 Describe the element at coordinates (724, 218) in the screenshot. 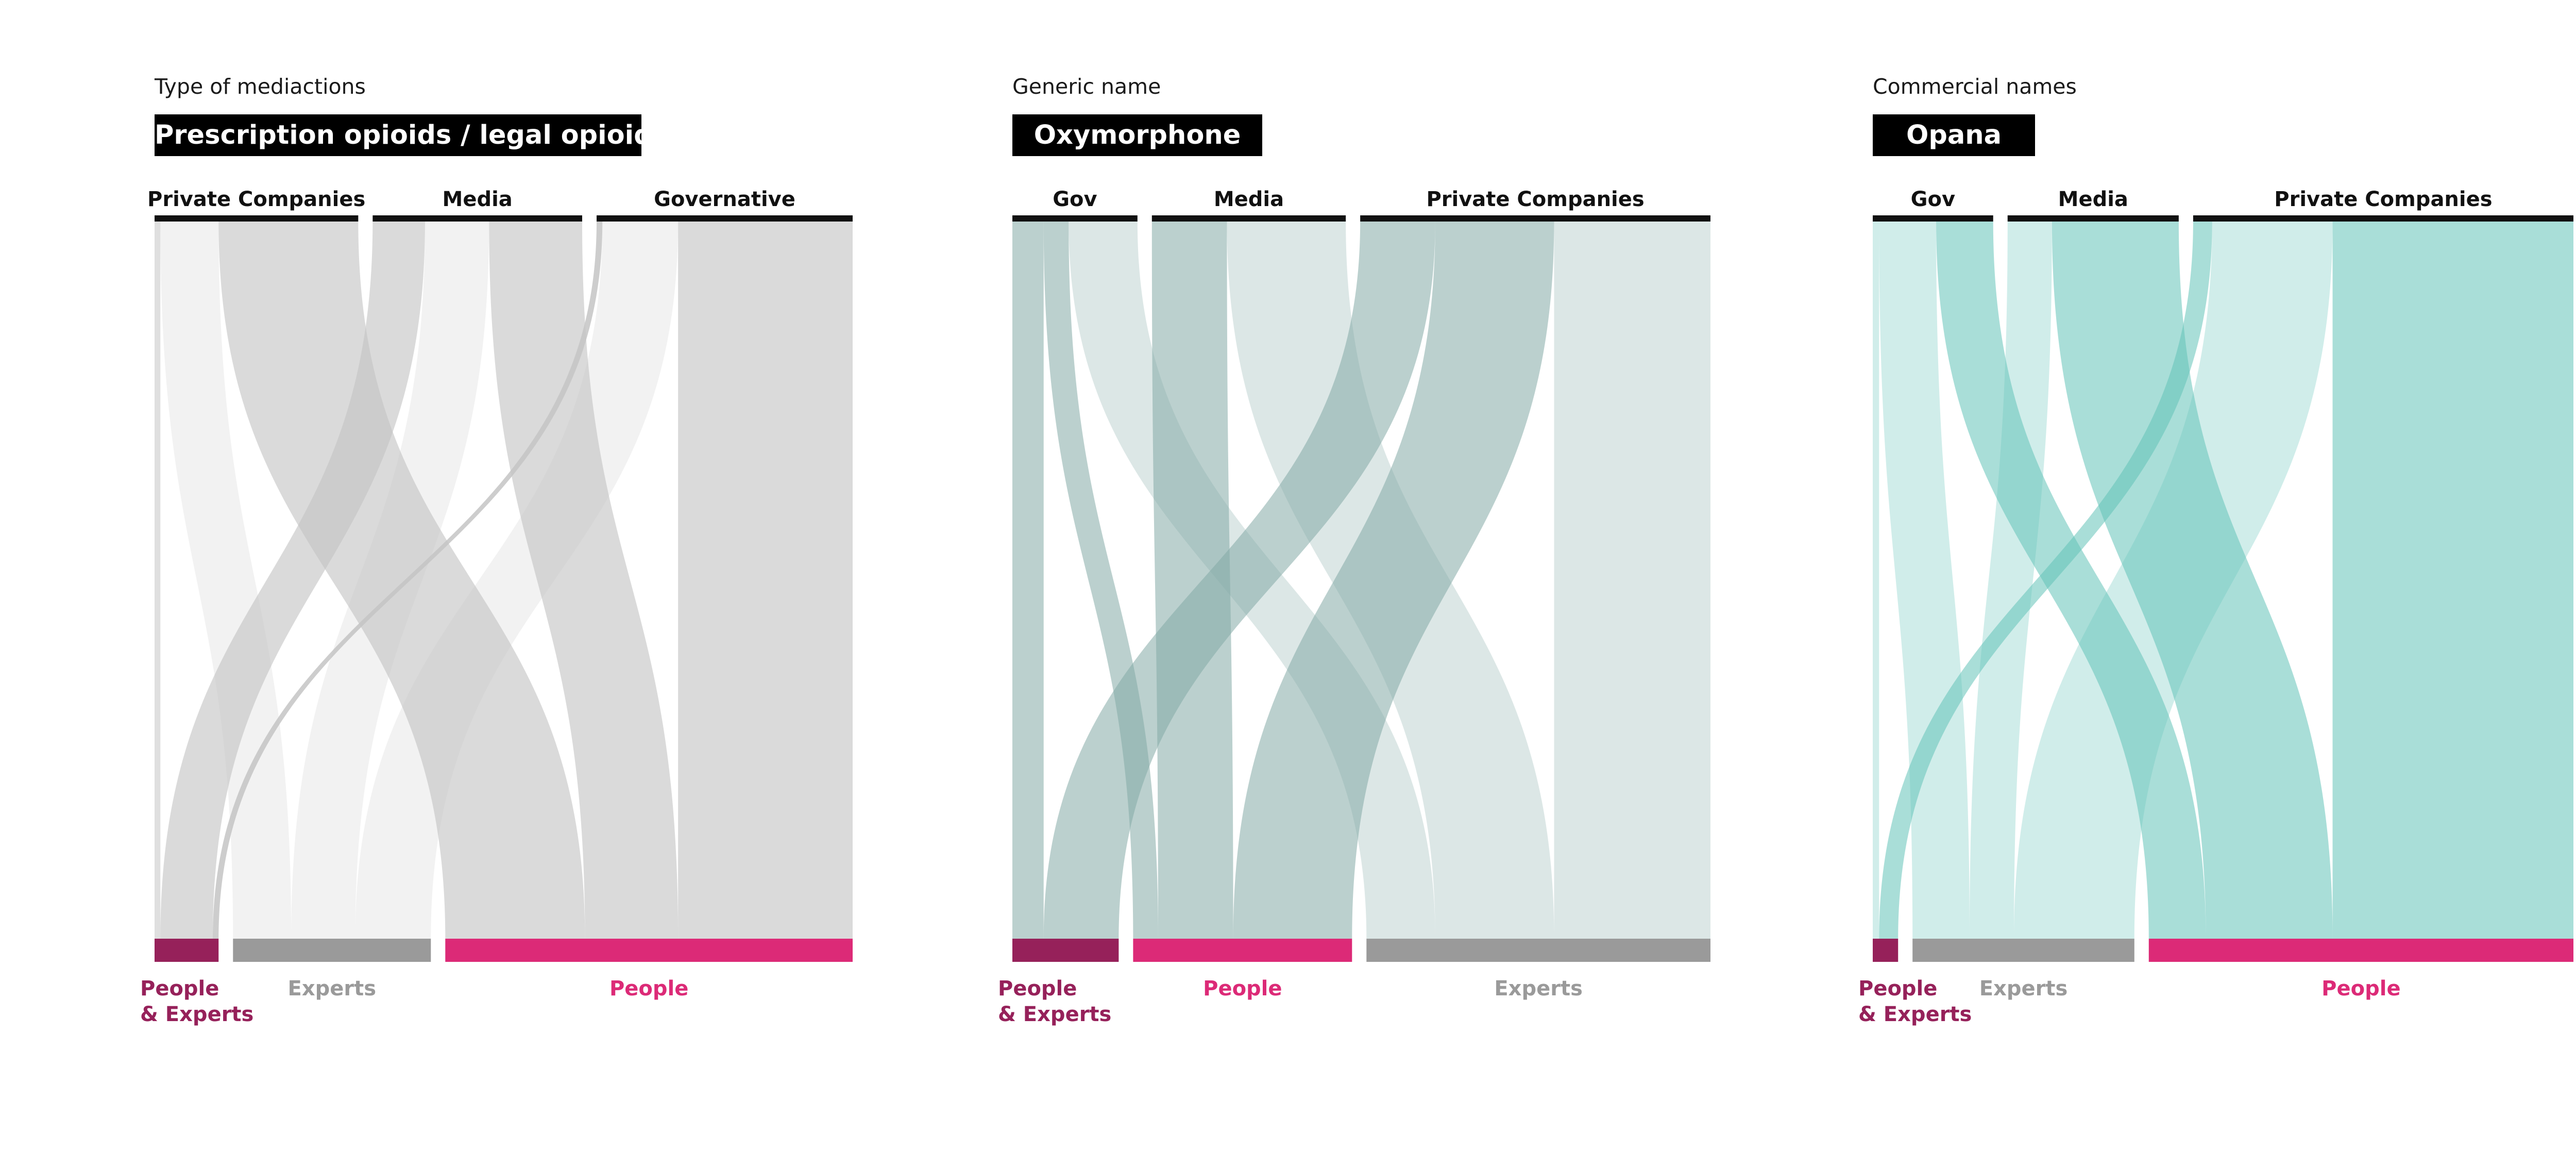

I see `source-bar-governative` at that location.